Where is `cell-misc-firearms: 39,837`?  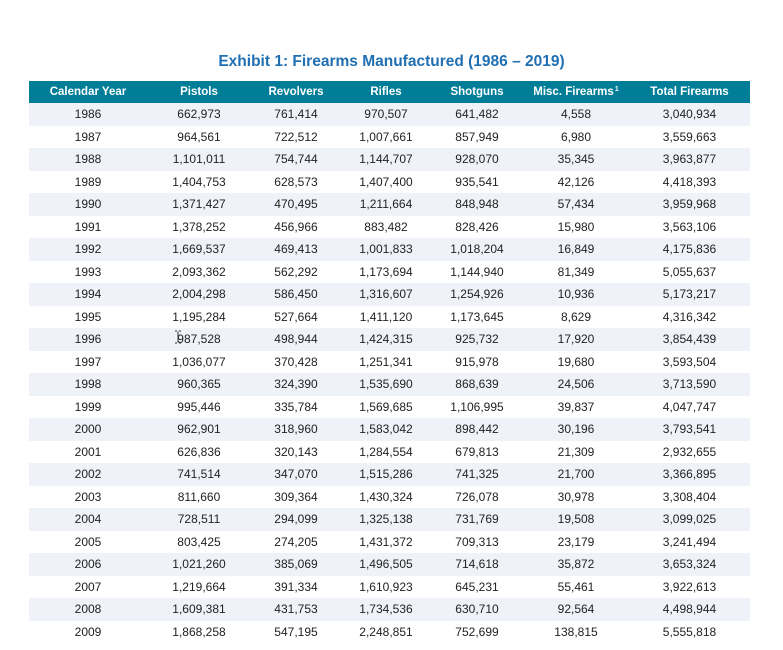 cell-misc-firearms: 39,837 is located at coordinates (576, 406).